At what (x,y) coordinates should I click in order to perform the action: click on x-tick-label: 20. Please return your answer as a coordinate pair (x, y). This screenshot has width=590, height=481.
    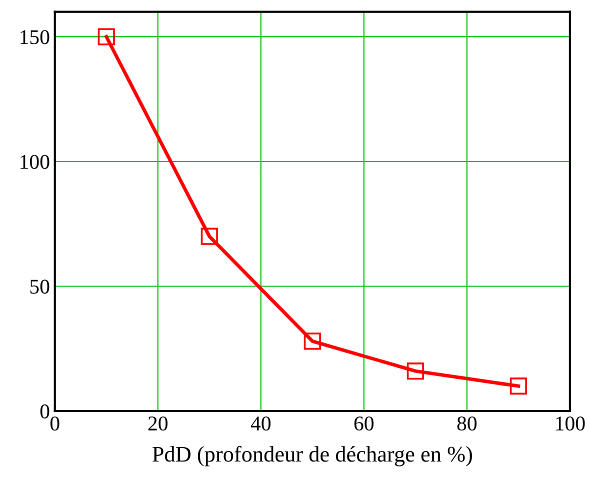
    Looking at the image, I should click on (158, 423).